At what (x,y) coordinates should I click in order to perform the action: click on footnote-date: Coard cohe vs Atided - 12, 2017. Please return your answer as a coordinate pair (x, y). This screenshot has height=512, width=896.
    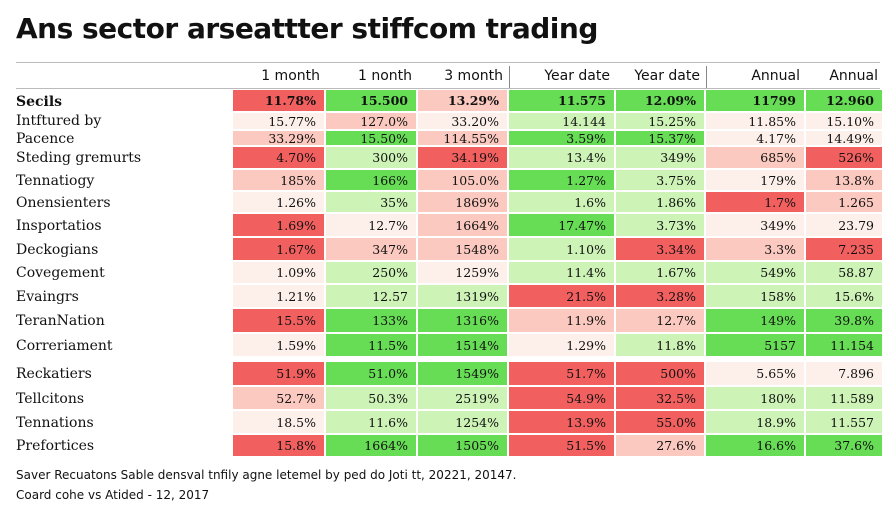
    Looking at the image, I should click on (113, 495).